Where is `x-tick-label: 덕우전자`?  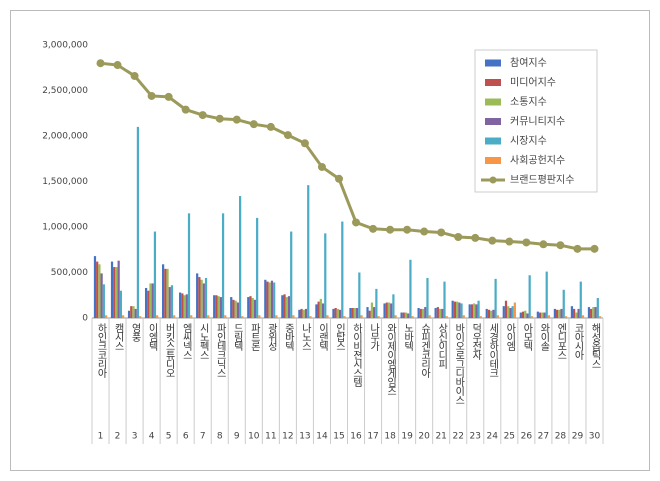 x-tick-label: 덕우전자 is located at coordinates (476, 342).